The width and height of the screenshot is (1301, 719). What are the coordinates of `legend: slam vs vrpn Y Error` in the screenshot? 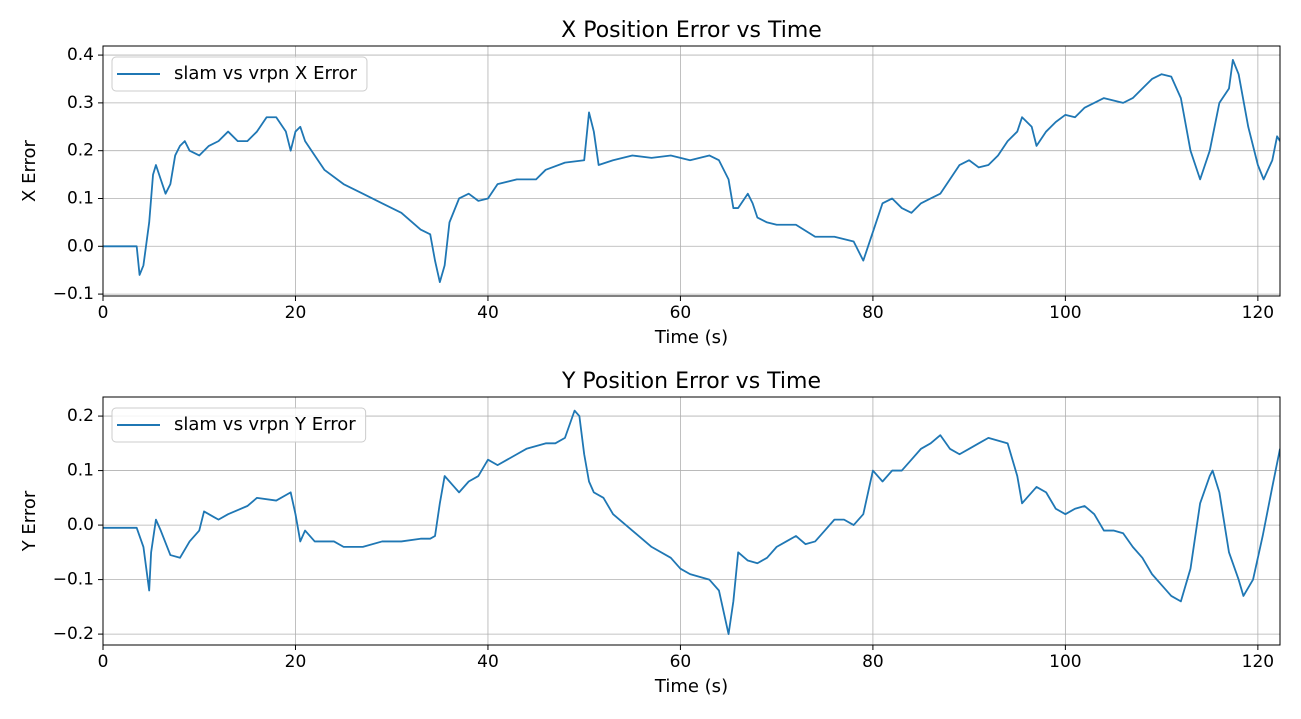 It's located at (239, 425).